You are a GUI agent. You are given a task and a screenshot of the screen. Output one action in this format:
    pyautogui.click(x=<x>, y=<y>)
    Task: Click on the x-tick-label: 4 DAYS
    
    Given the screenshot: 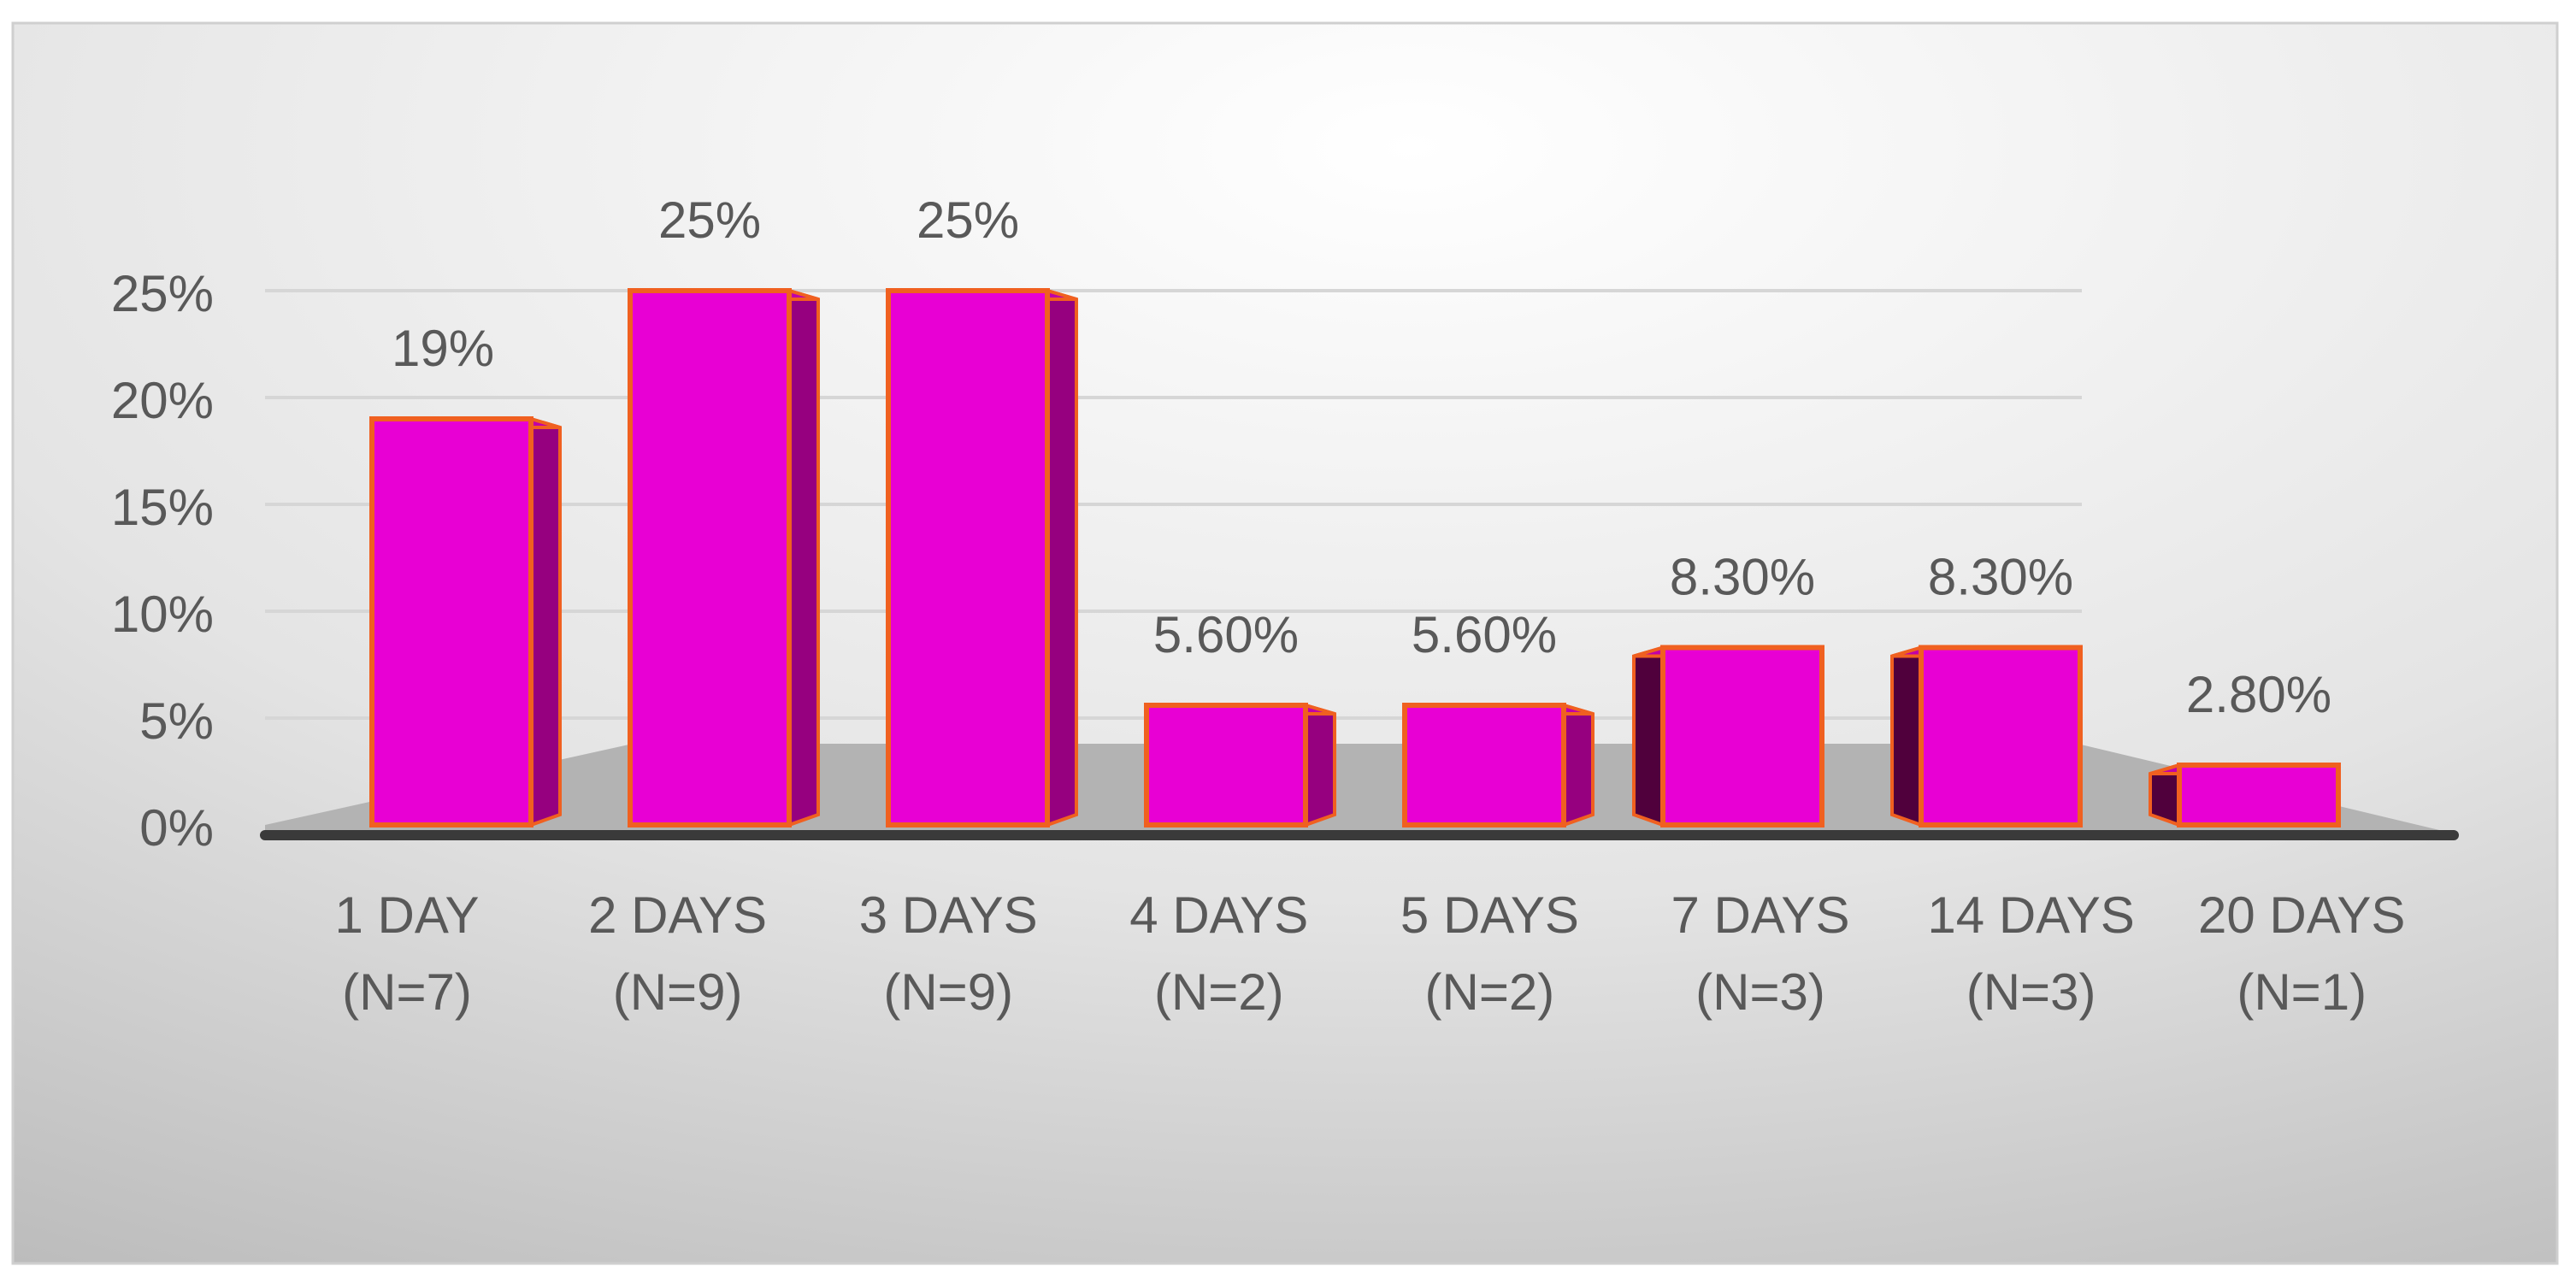 What is the action you would take?
    pyautogui.click(x=1218, y=915)
    